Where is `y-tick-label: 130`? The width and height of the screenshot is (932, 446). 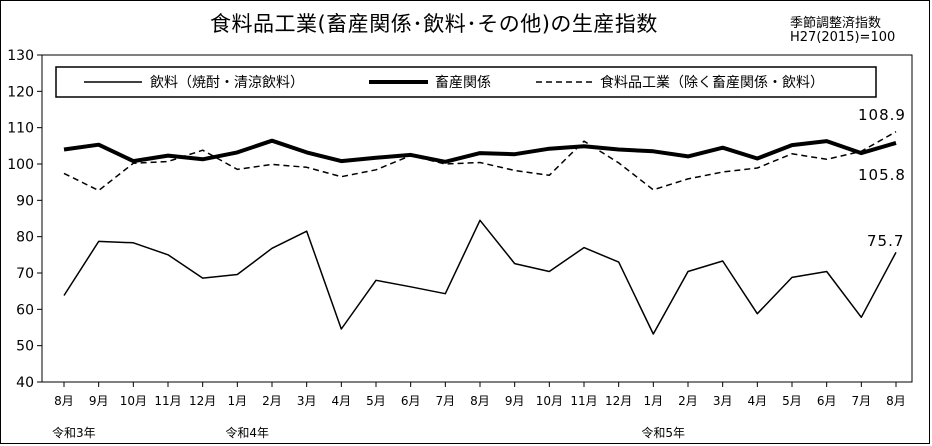 y-tick-label: 130 is located at coordinates (20, 56).